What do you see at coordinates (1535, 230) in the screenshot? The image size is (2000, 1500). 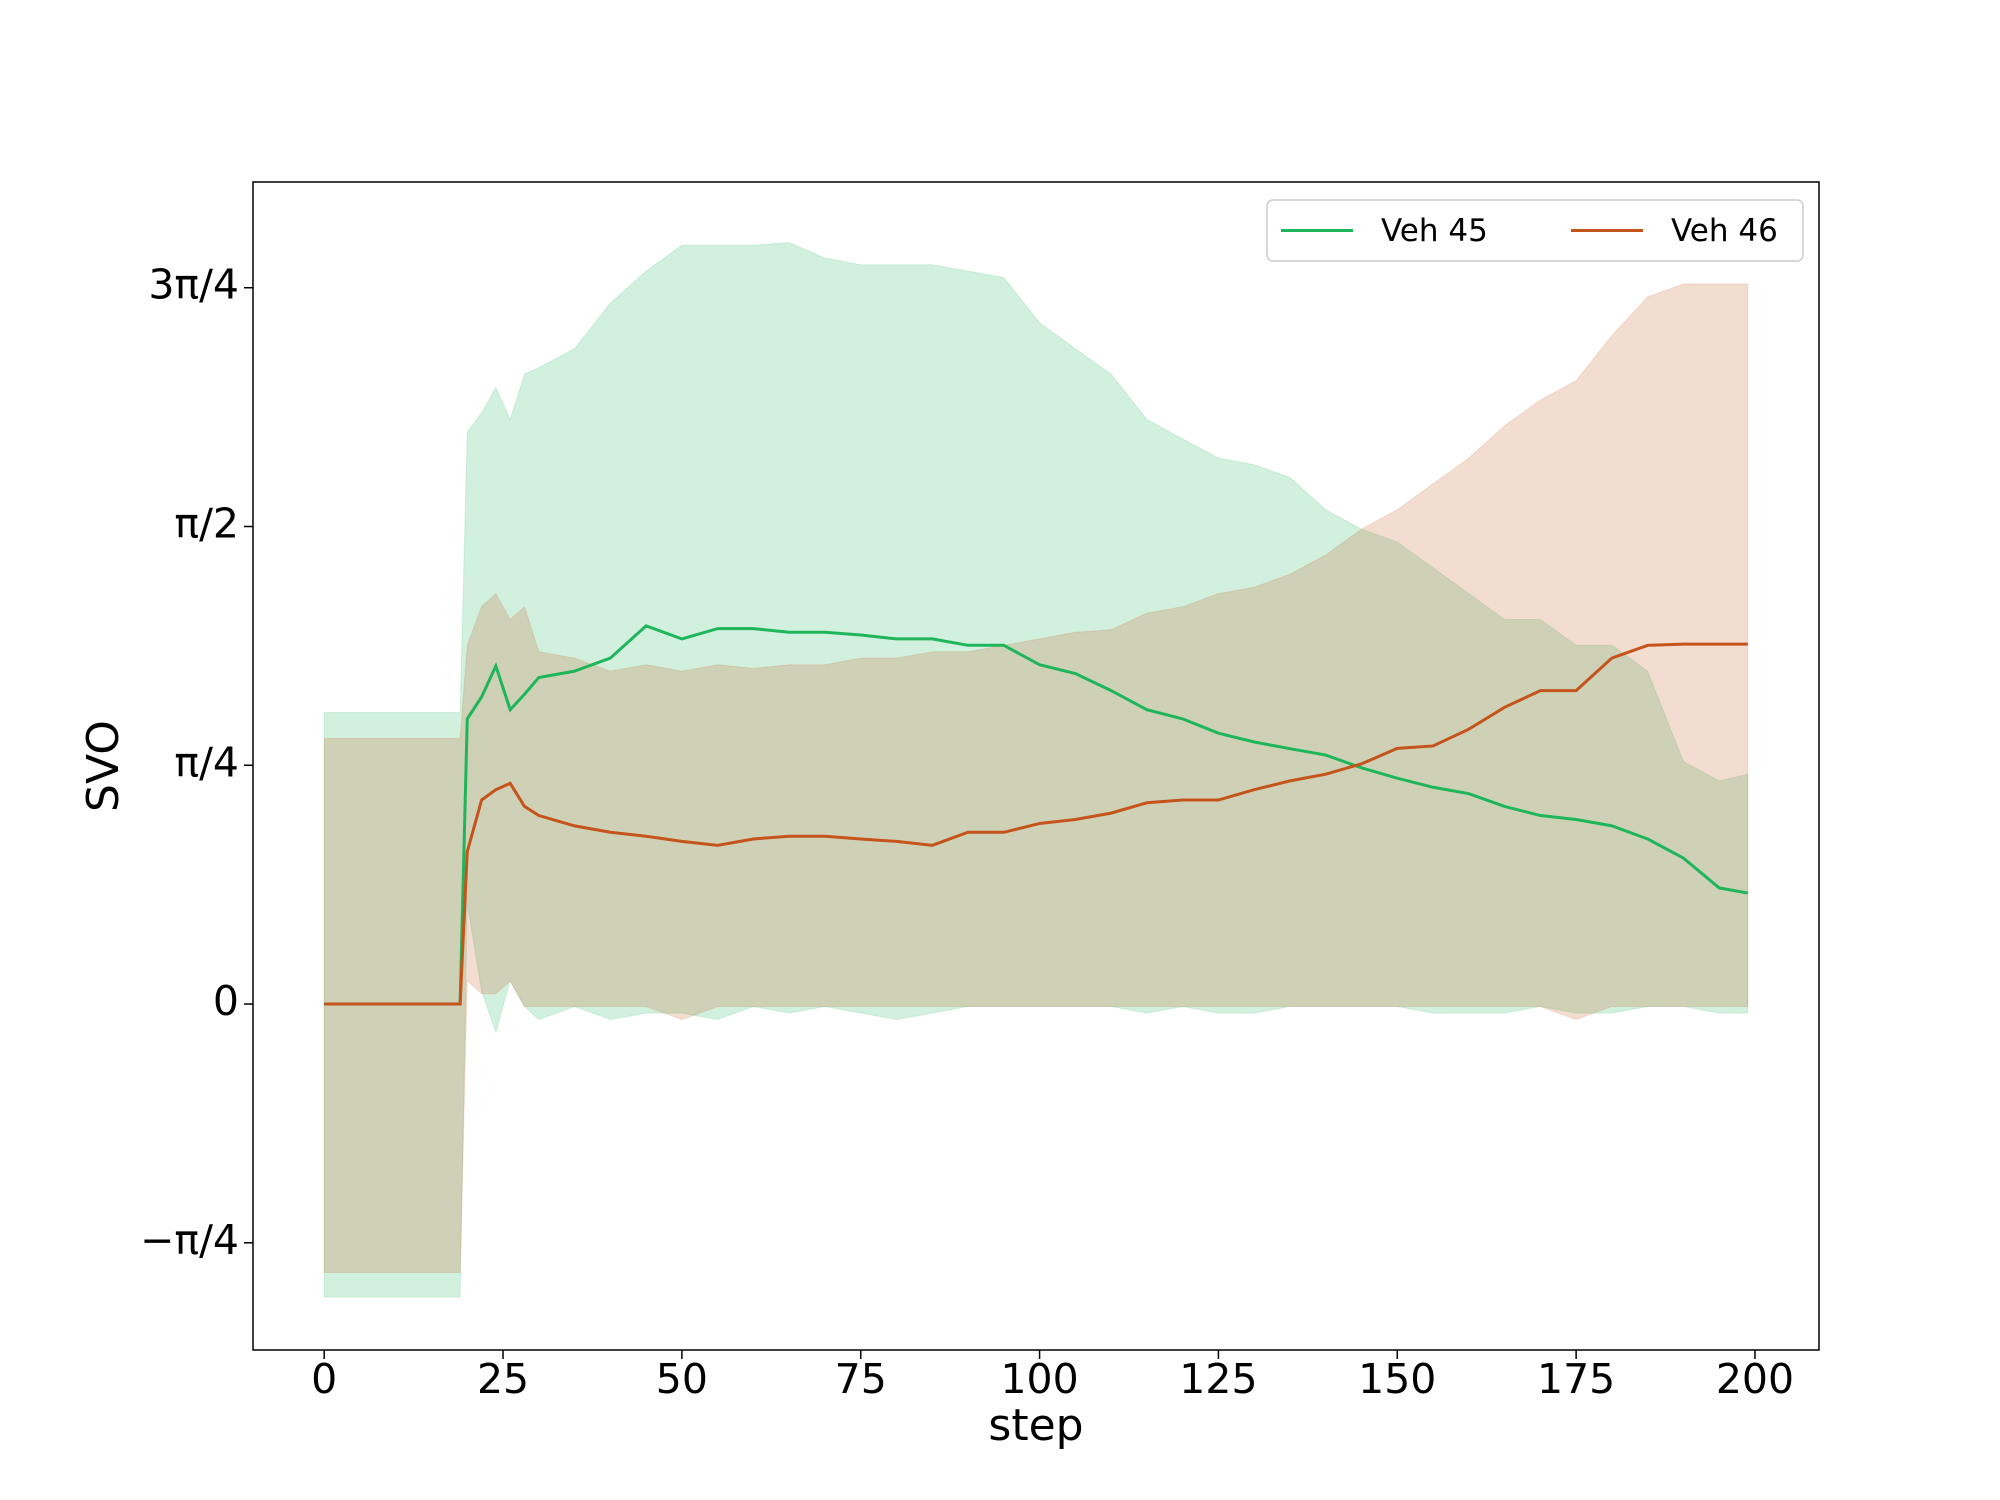 I see `legend-box` at bounding box center [1535, 230].